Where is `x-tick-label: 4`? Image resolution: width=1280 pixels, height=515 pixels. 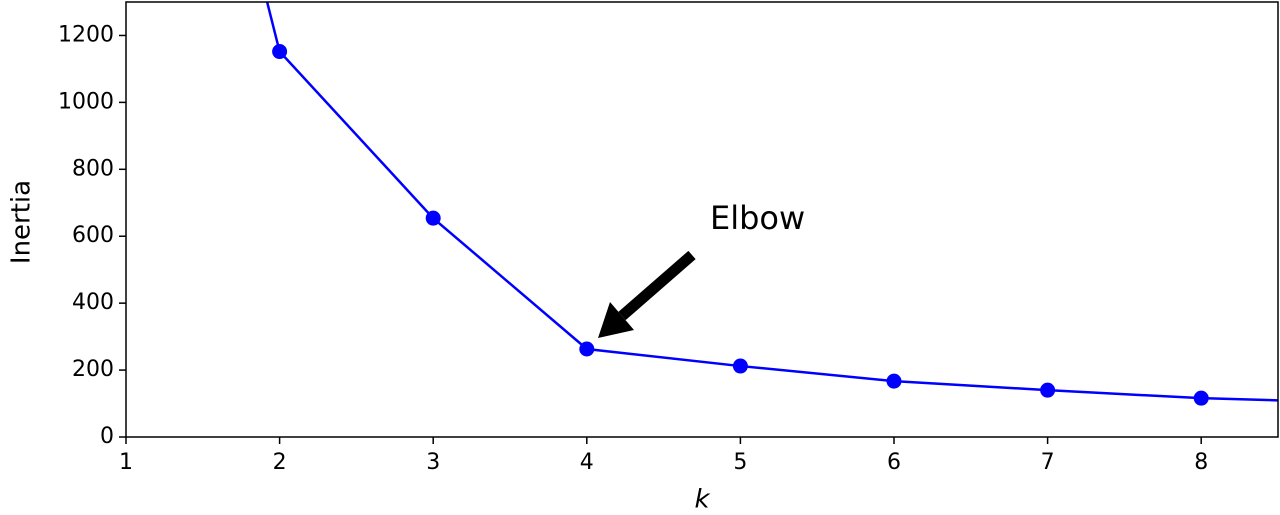 x-tick-label: 4 is located at coordinates (587, 462).